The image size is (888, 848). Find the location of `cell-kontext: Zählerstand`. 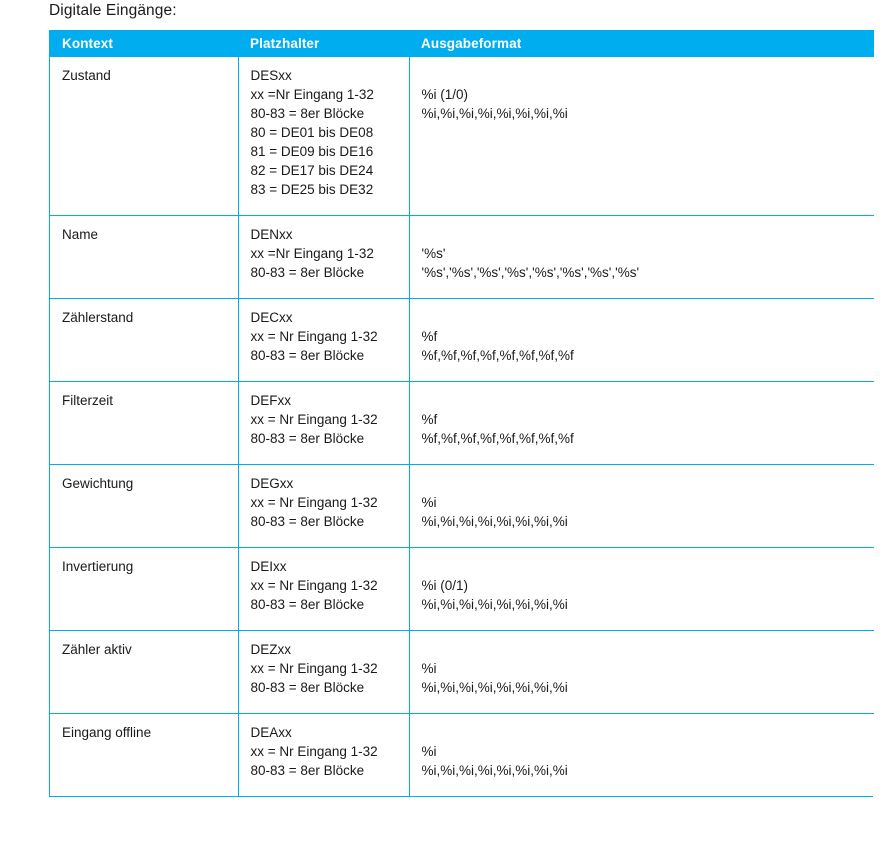

cell-kontext: Zählerstand is located at coordinates (144, 340).